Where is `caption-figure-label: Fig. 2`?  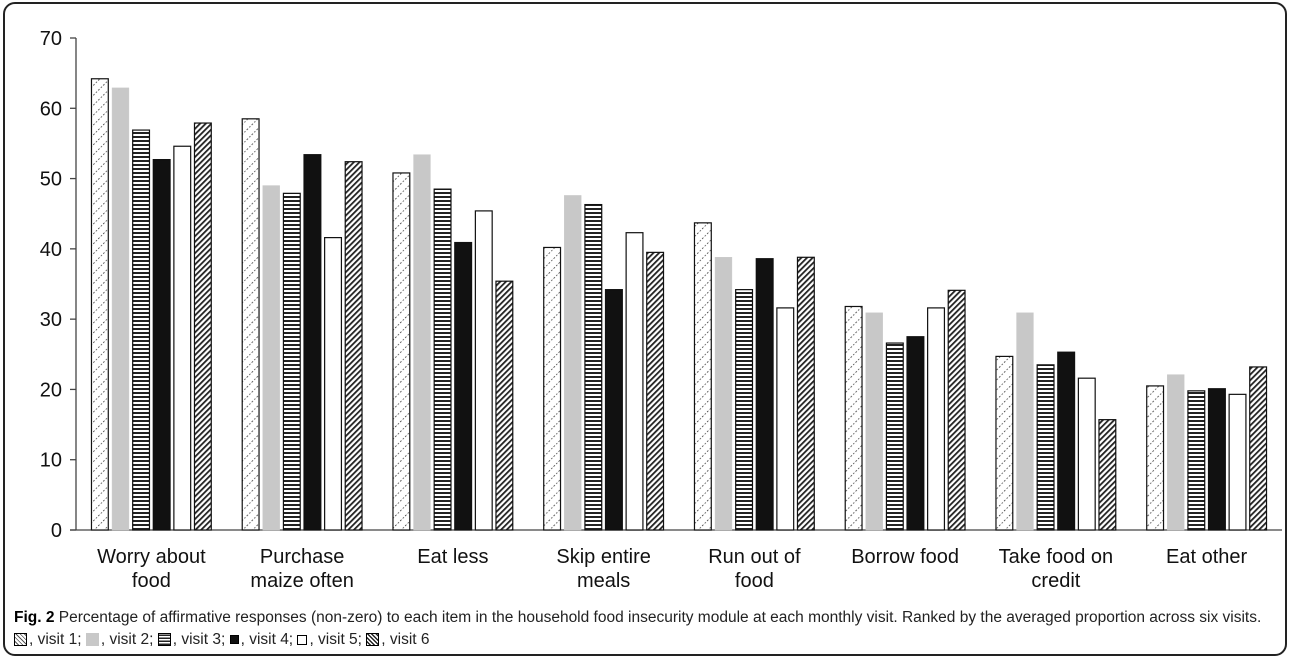
caption-figure-label: Fig. 2 is located at coordinates (34, 617).